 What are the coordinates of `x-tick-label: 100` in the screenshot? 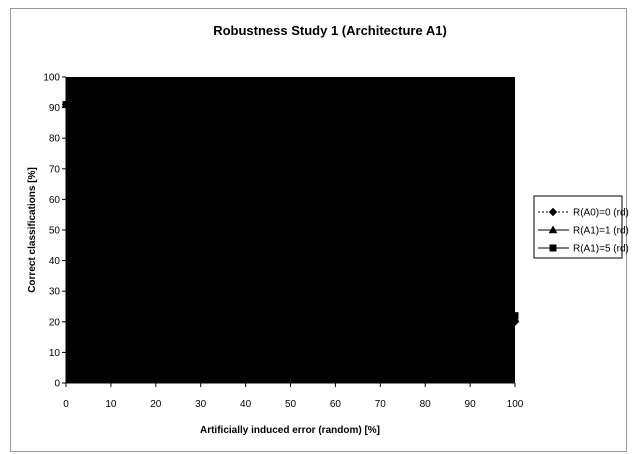 It's located at (515, 404).